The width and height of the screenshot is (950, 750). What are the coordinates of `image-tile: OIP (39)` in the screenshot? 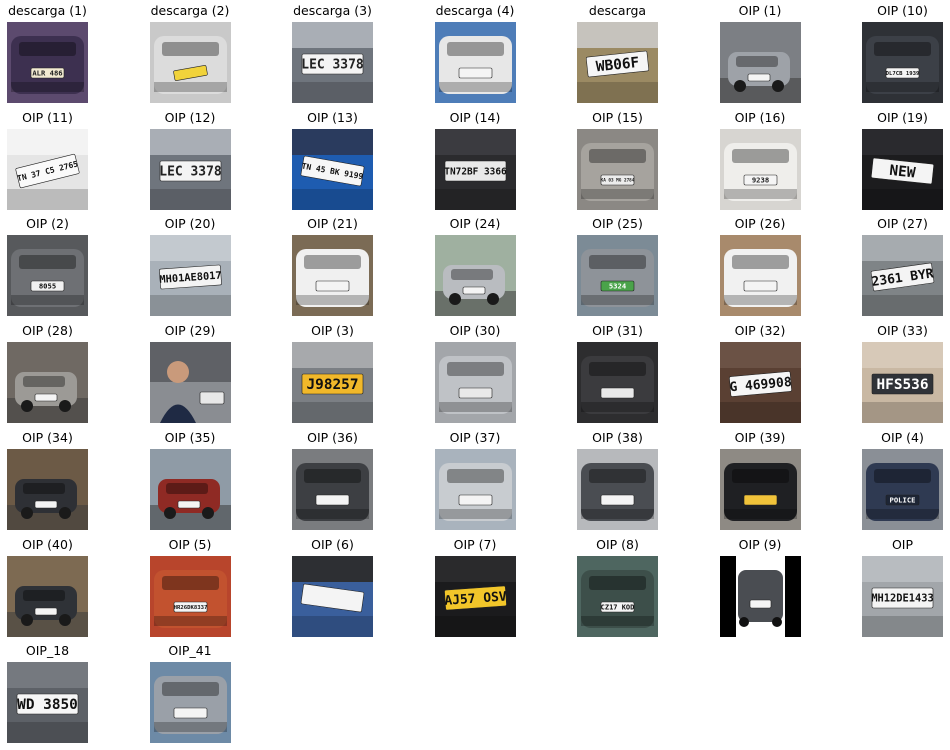 It's located at (760, 479).